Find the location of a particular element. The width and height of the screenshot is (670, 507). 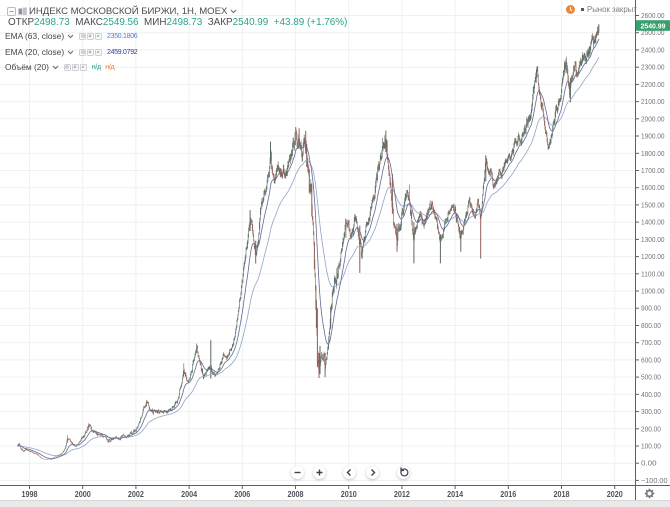

svg-text: 2002 is located at coordinates (136, 494).